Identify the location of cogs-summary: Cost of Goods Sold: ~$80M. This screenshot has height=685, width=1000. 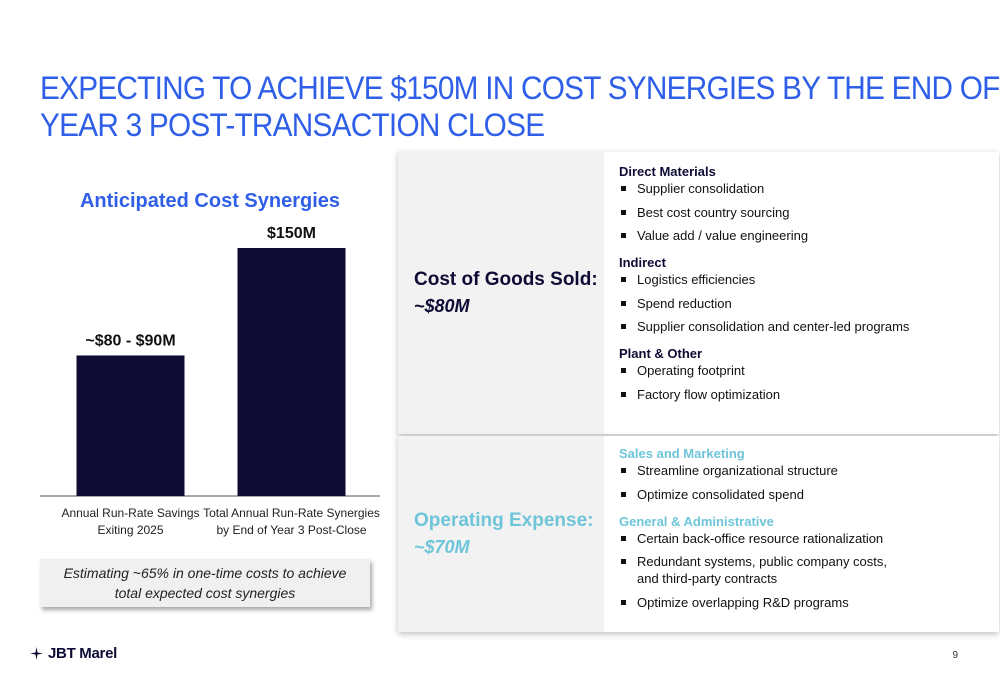
(501, 293).